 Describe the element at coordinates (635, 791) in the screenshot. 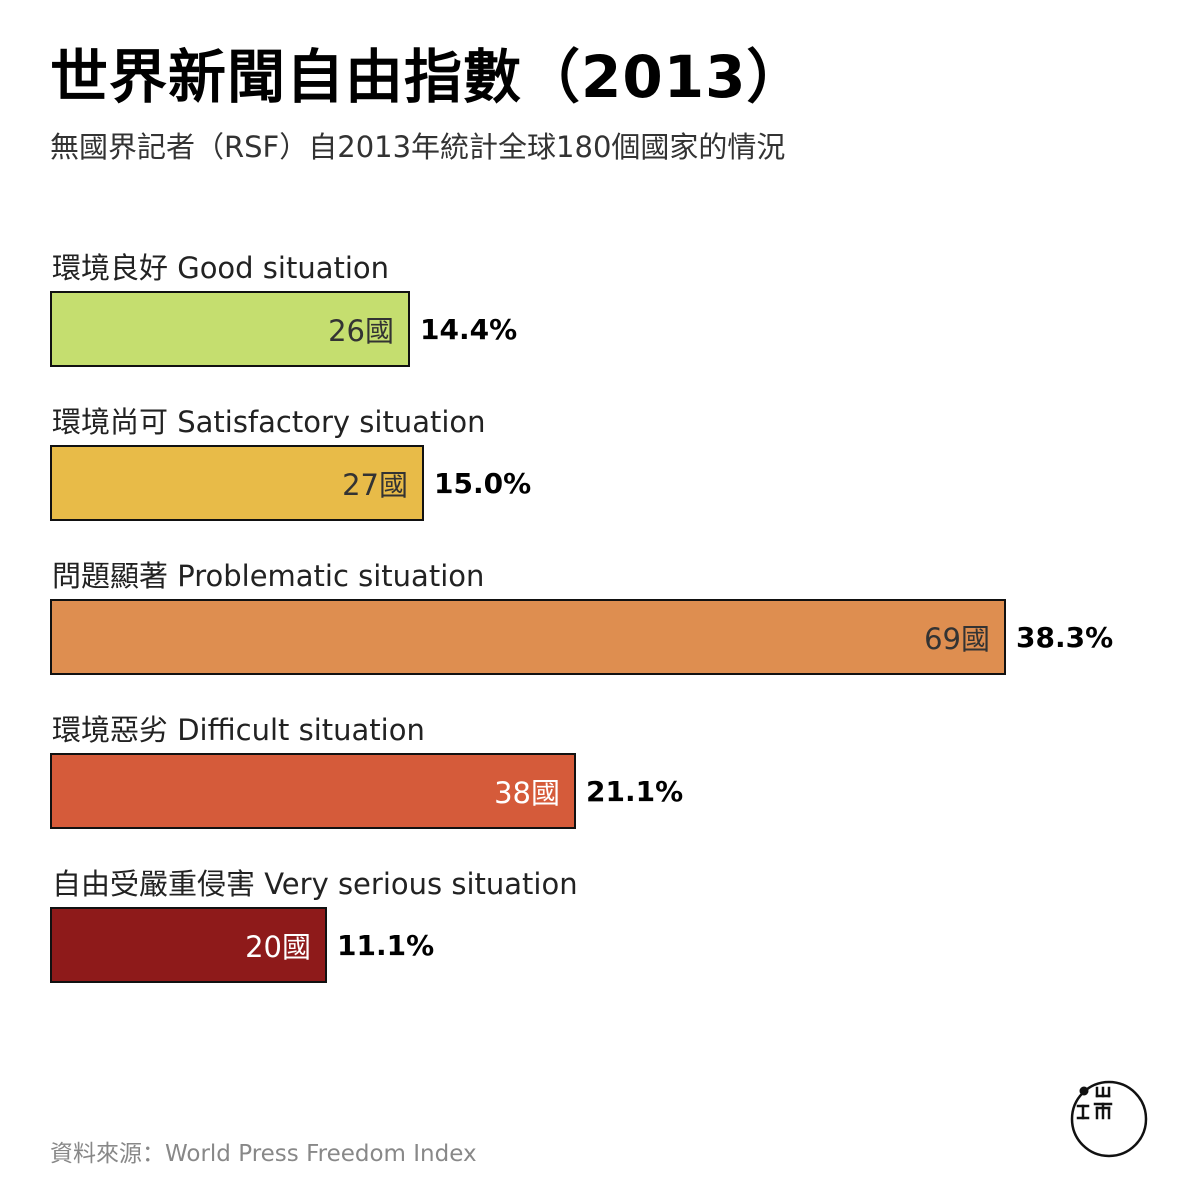

I see `percent-label: 21.1%` at that location.